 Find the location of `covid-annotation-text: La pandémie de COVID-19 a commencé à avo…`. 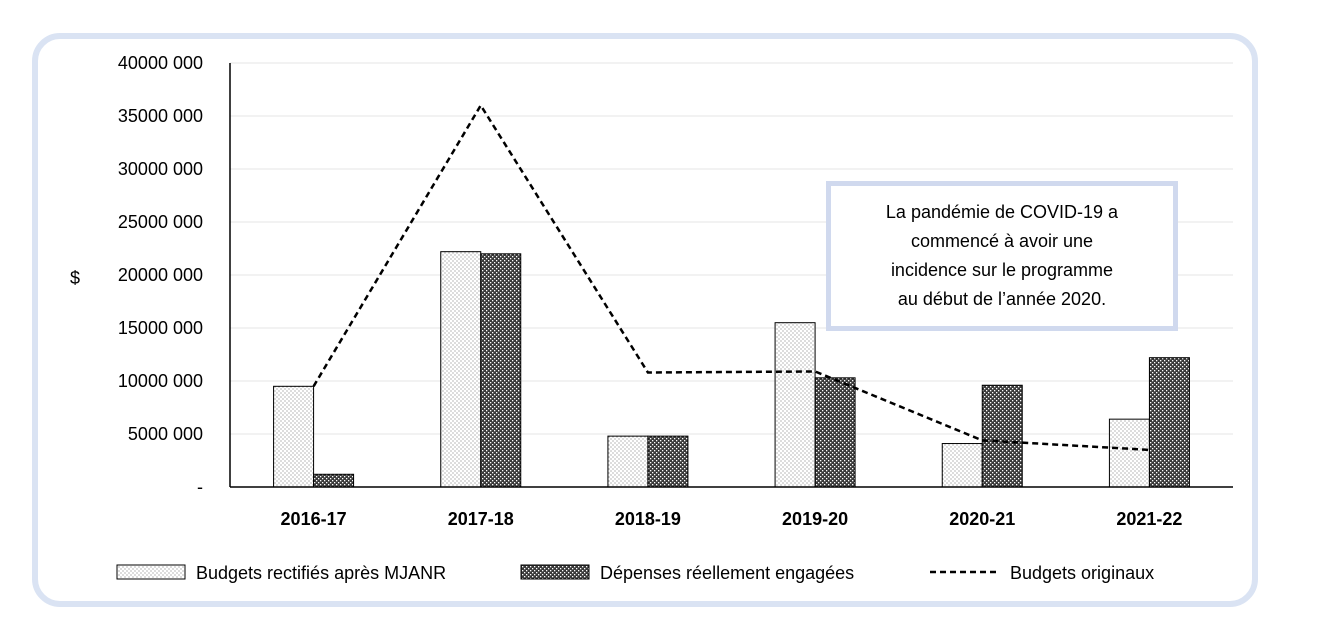

covid-annotation-text: La pandémie de COVID-19 a commencé à avo… is located at coordinates (1002, 255).